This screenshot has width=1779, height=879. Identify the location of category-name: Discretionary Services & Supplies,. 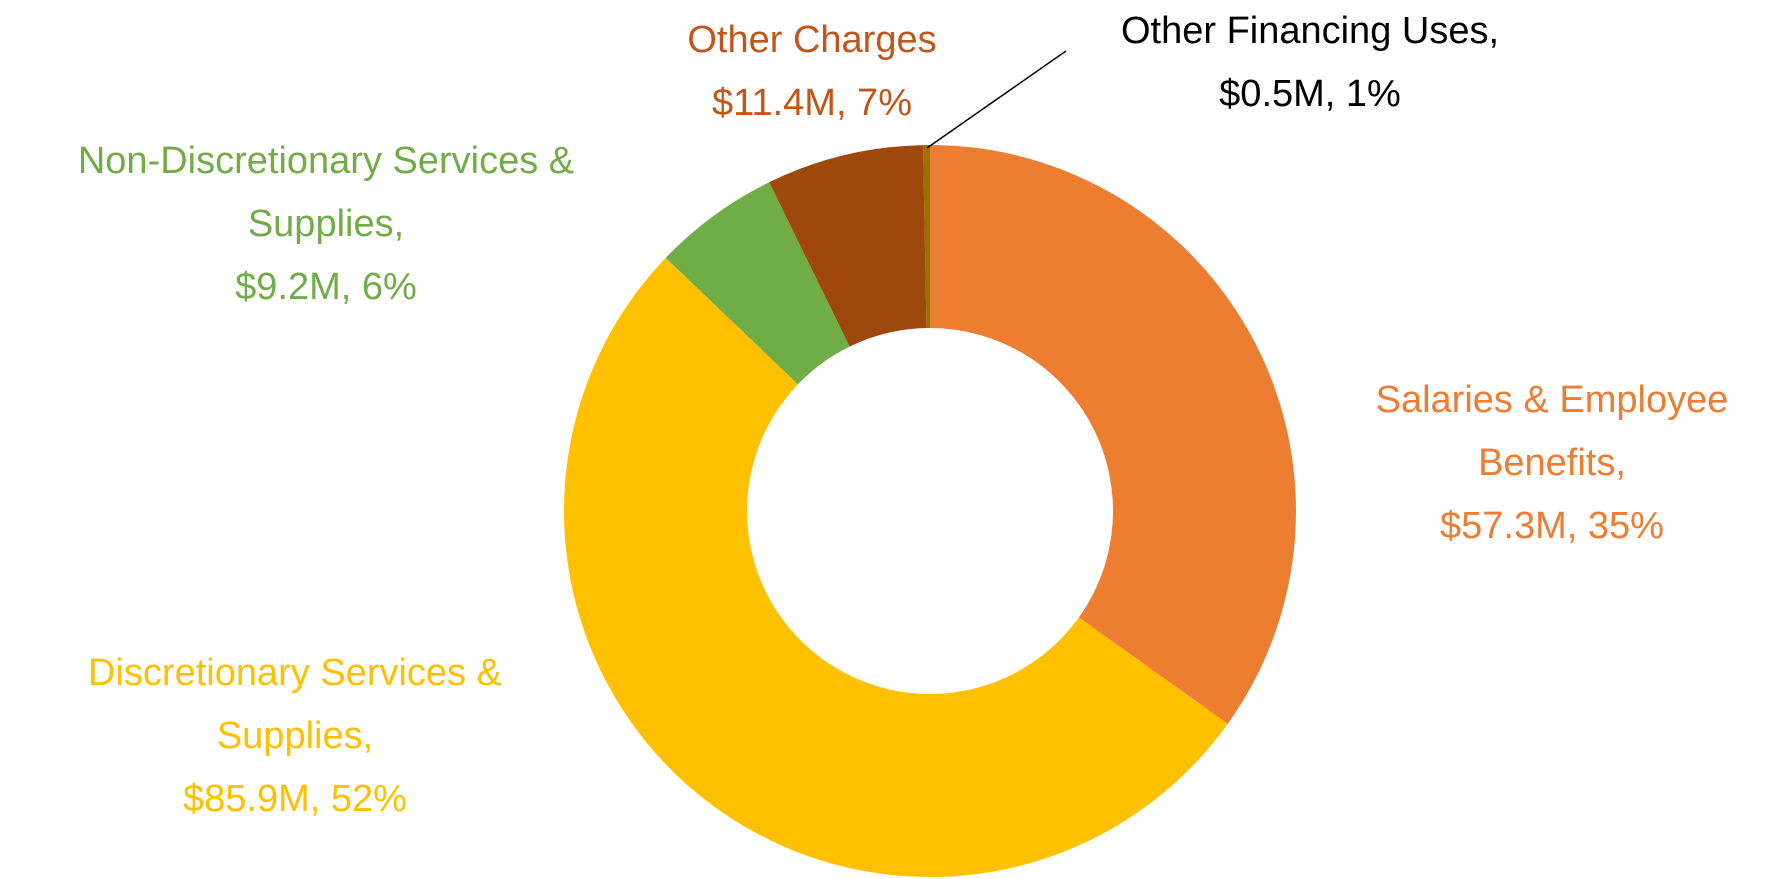
(295, 704).